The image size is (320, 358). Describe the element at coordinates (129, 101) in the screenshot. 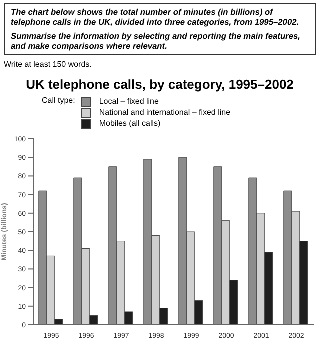

I see `legend-label: Local – fixed line` at that location.